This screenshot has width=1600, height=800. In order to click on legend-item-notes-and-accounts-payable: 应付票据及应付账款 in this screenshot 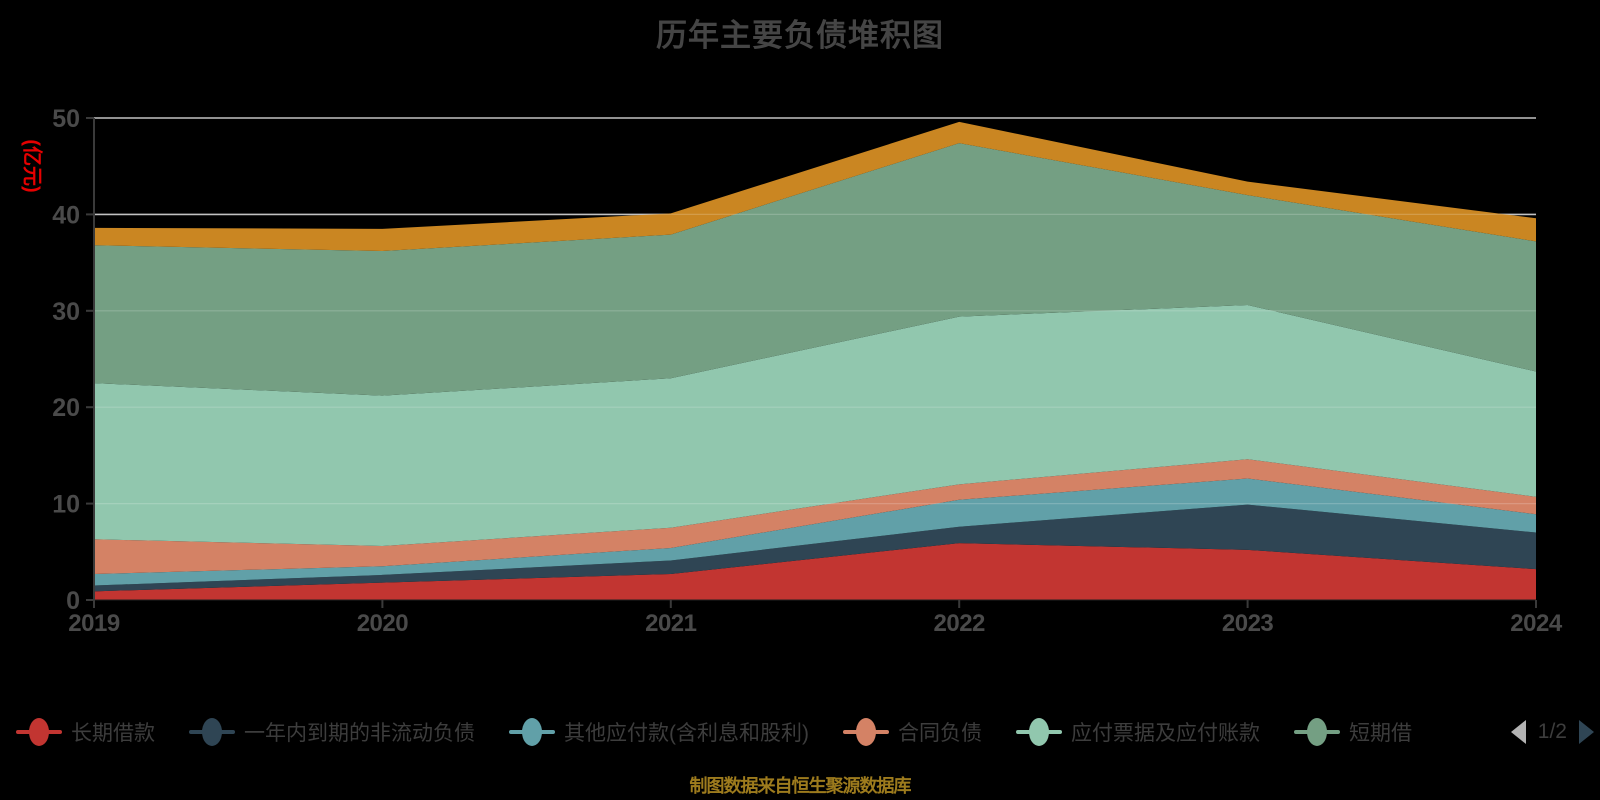, I will do `click(1138, 732)`.